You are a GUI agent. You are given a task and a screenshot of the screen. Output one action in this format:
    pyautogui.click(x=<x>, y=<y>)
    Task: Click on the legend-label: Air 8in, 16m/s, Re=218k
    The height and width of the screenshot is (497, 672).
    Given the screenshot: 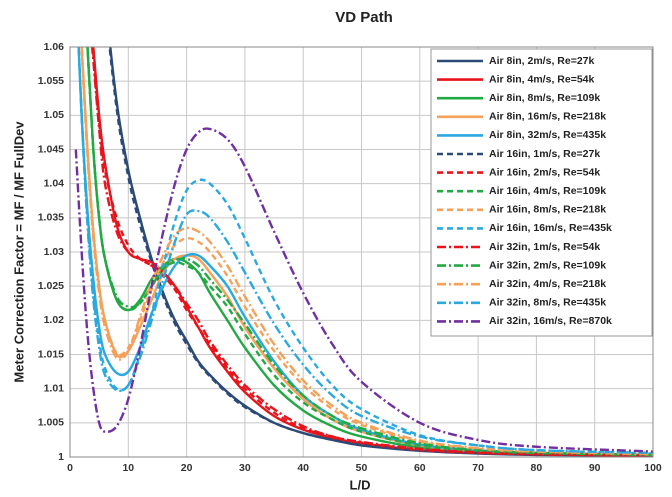 What is the action you would take?
    pyautogui.click(x=547, y=117)
    